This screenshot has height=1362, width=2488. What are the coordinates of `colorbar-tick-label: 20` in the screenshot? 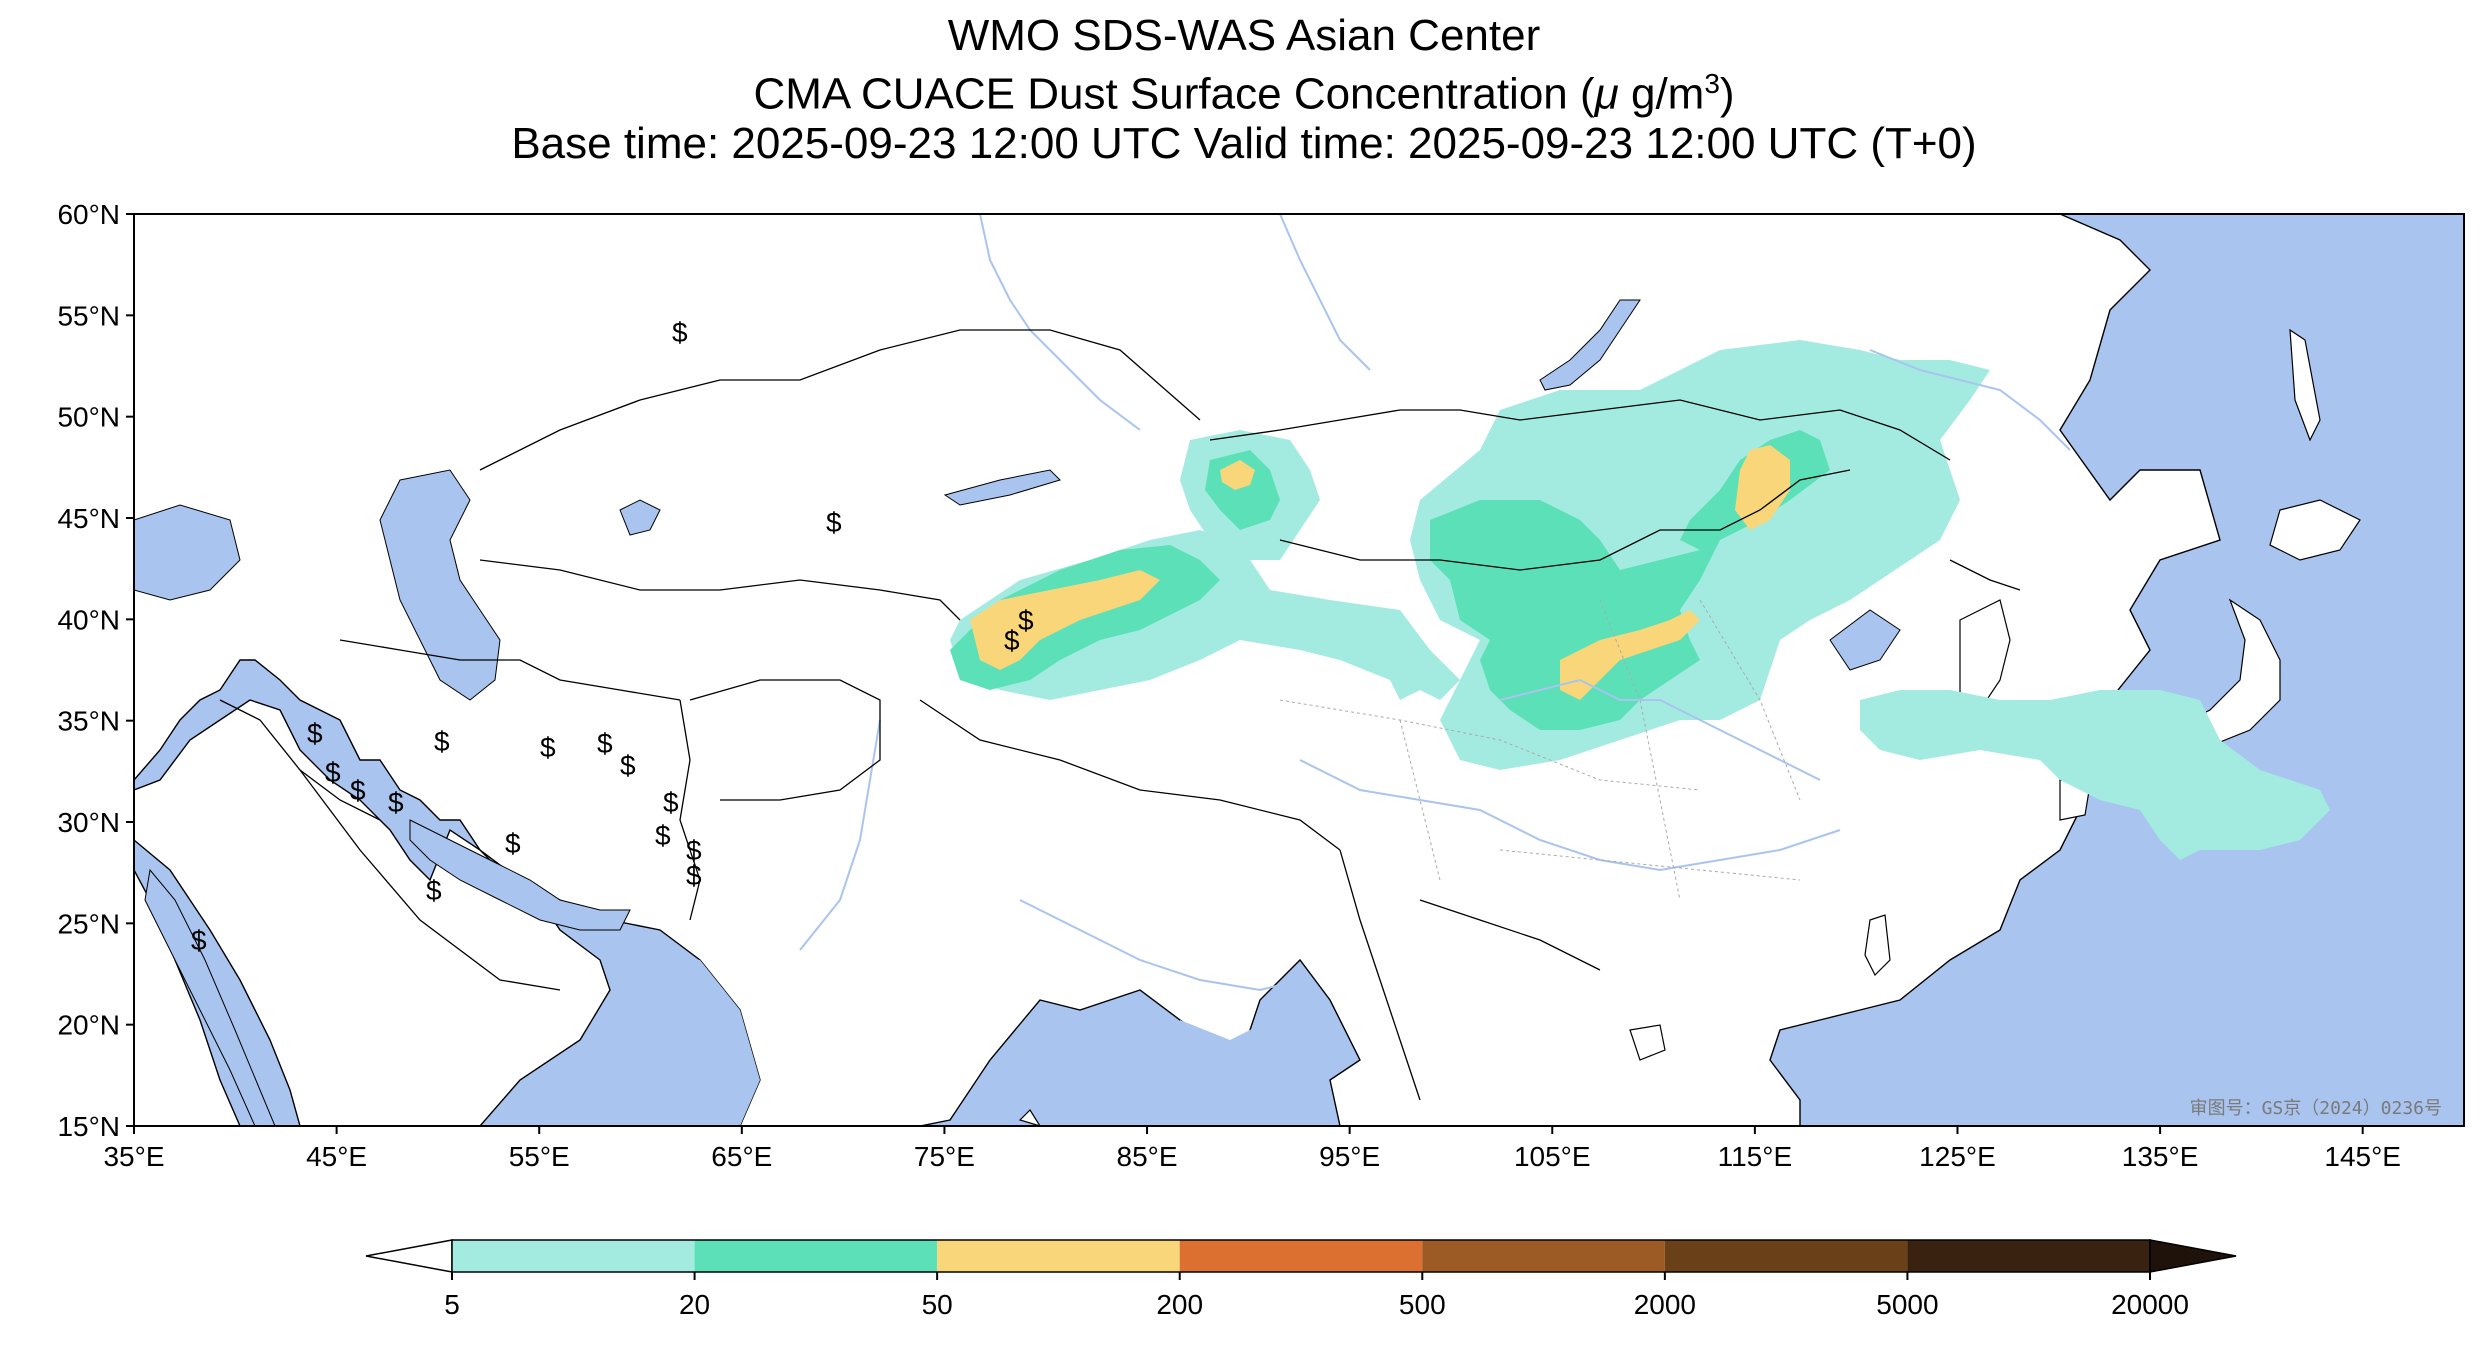 It's located at (694, 1304).